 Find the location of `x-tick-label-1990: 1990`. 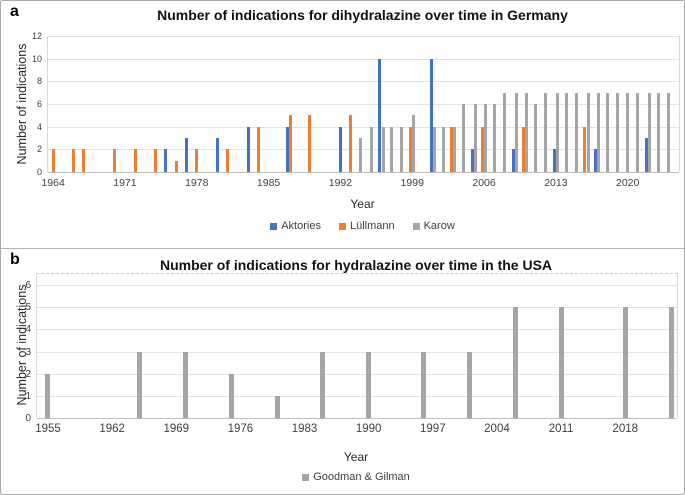

x-tick-label-1990: 1990 is located at coordinates (368, 429).